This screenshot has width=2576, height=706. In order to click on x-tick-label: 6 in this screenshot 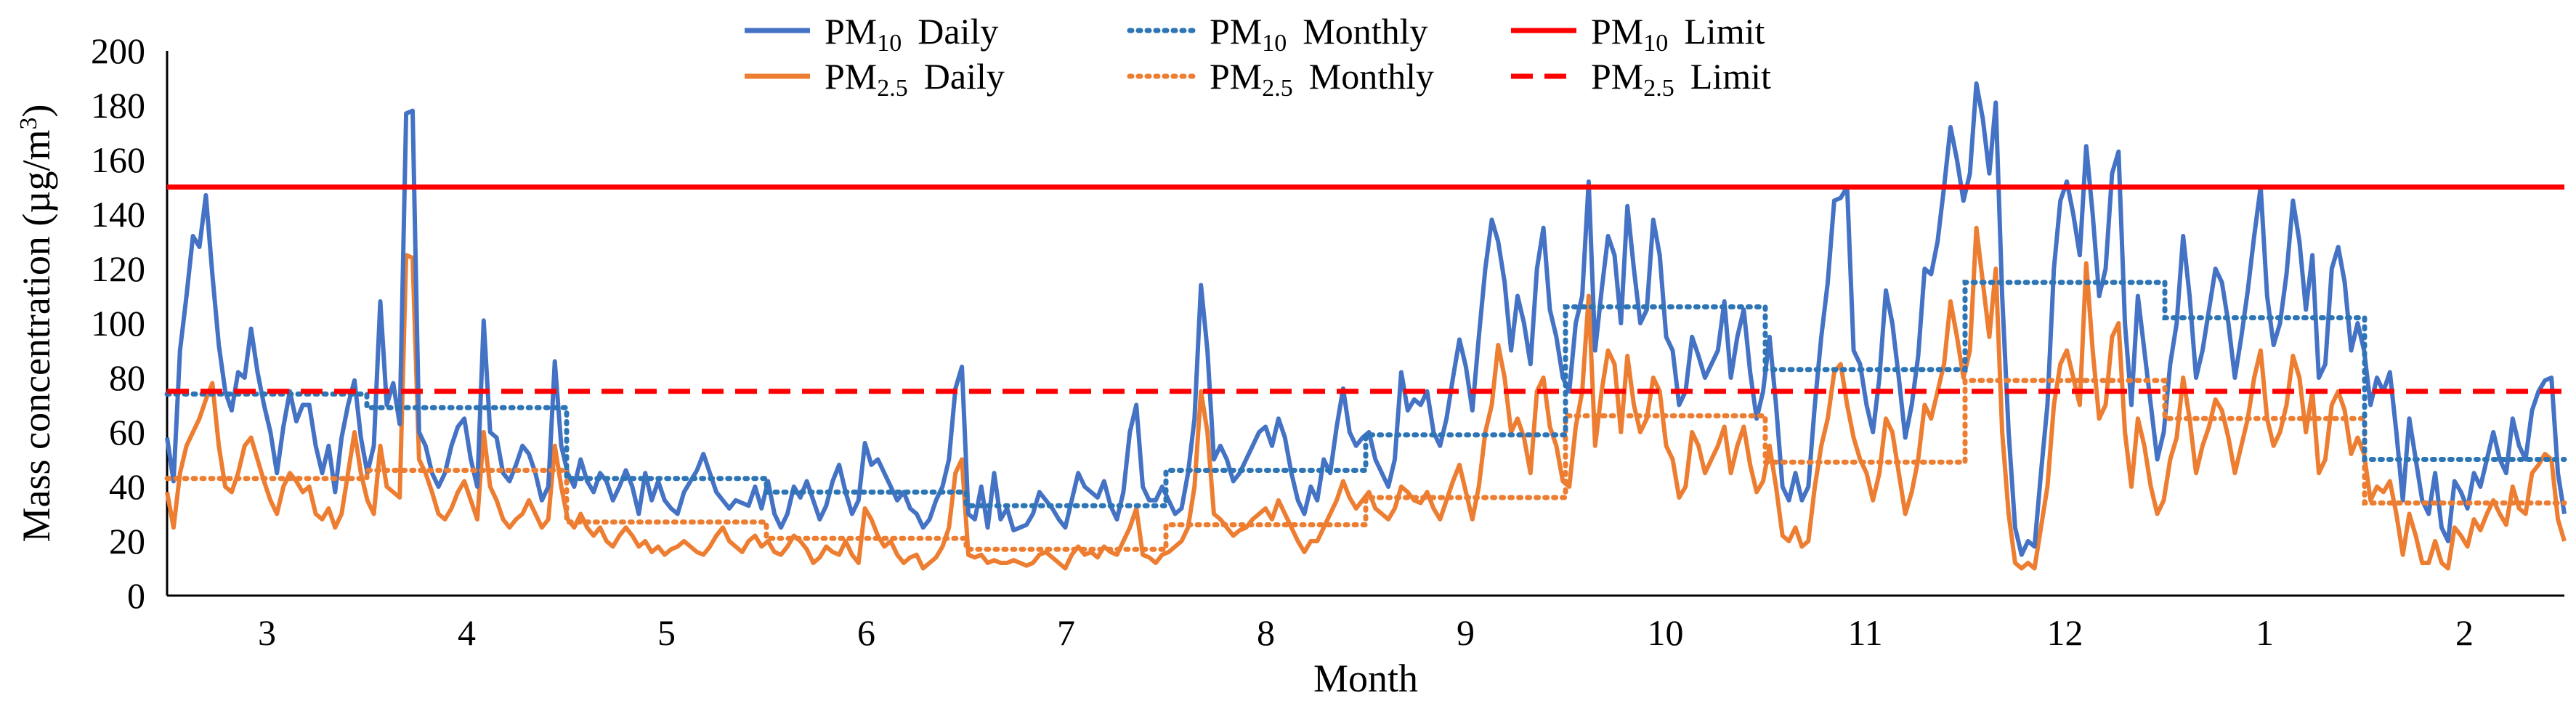, I will do `click(866, 632)`.